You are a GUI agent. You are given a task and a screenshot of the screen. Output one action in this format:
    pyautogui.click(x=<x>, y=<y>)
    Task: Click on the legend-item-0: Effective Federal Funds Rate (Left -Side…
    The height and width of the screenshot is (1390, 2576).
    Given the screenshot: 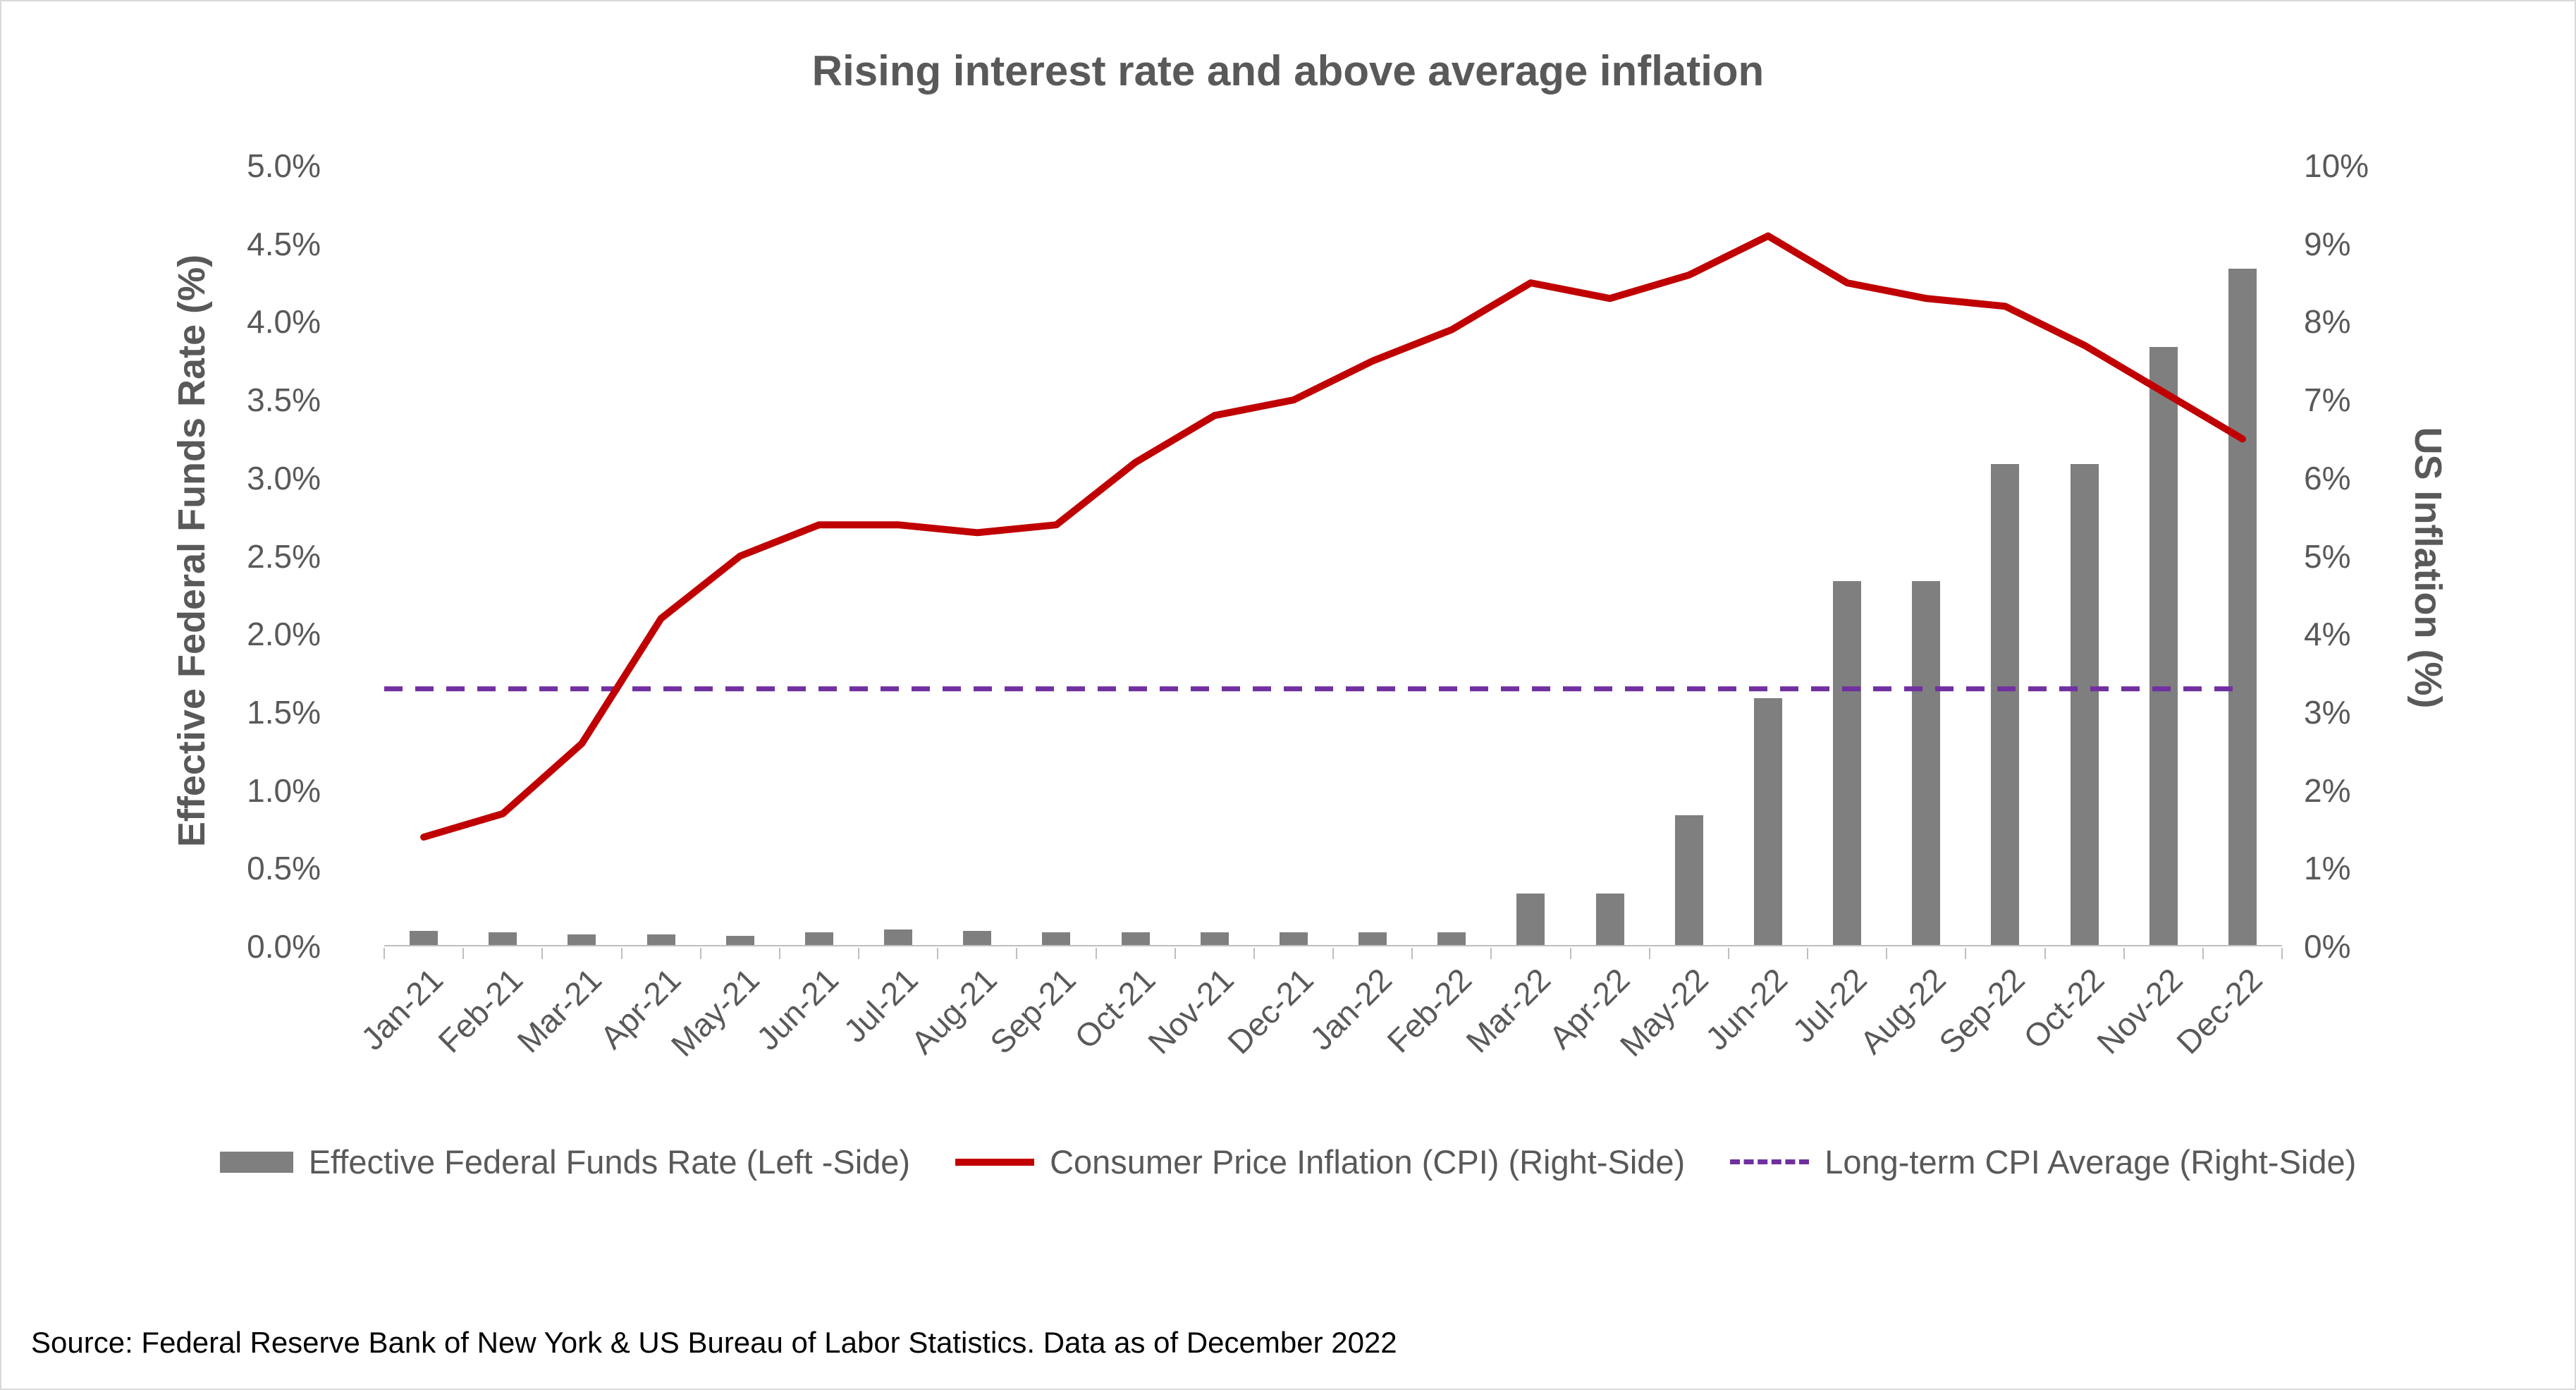 What is the action you would take?
    pyautogui.click(x=565, y=1161)
    